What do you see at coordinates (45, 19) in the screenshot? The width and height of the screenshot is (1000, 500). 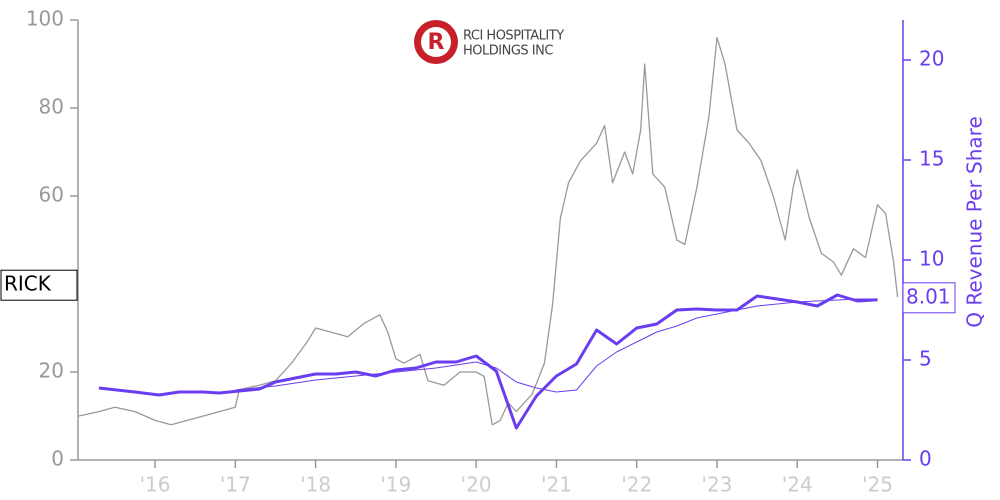 I see `y-tick-label: 100` at bounding box center [45, 19].